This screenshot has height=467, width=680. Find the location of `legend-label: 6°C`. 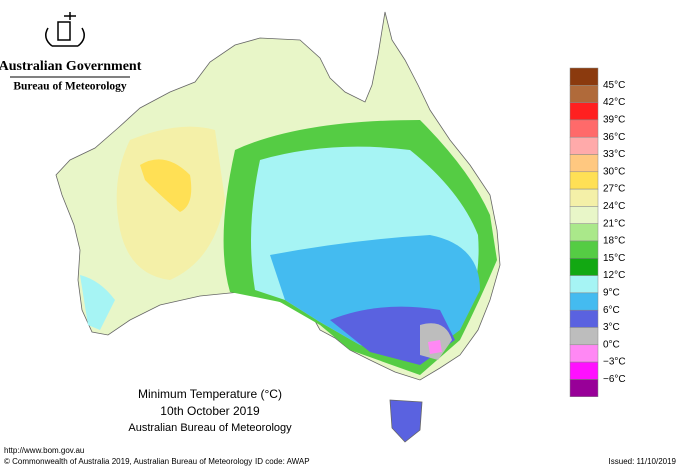

legend-label: 6°C is located at coordinates (611, 310).